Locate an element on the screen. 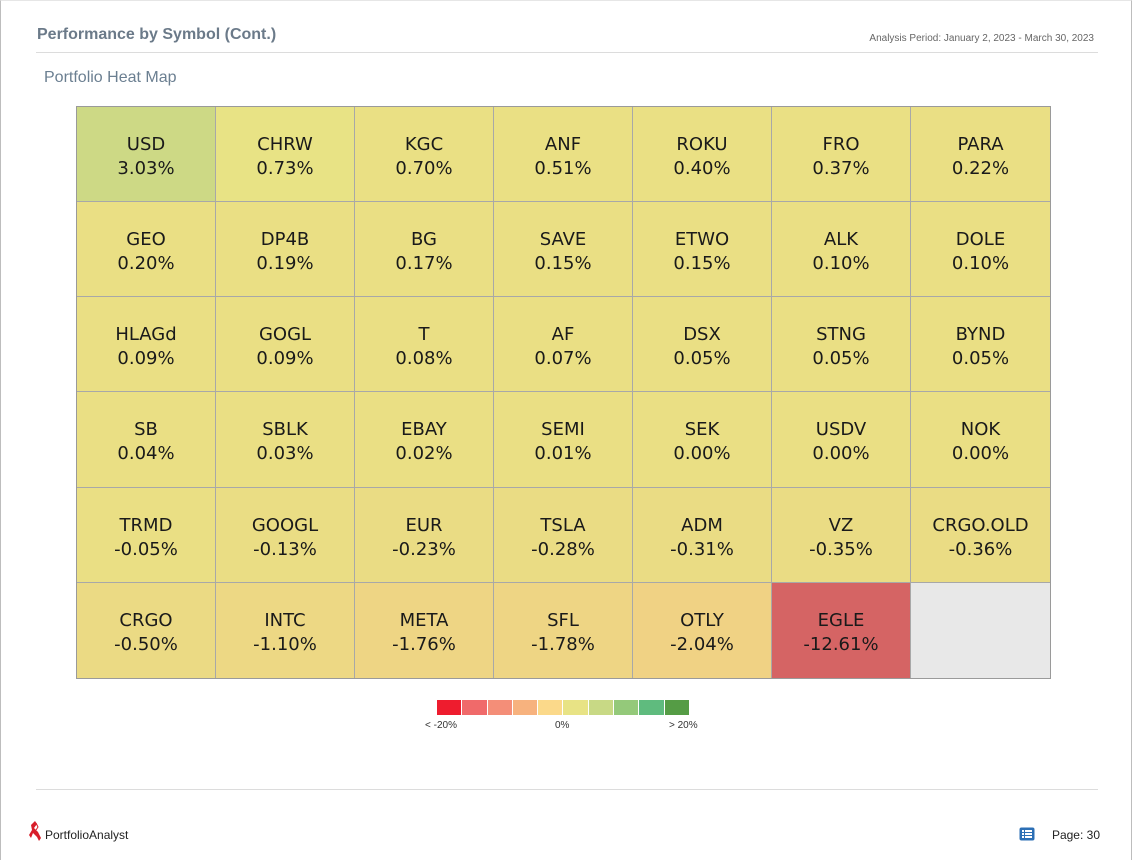  symbol-label: SAVE is located at coordinates (563, 240).